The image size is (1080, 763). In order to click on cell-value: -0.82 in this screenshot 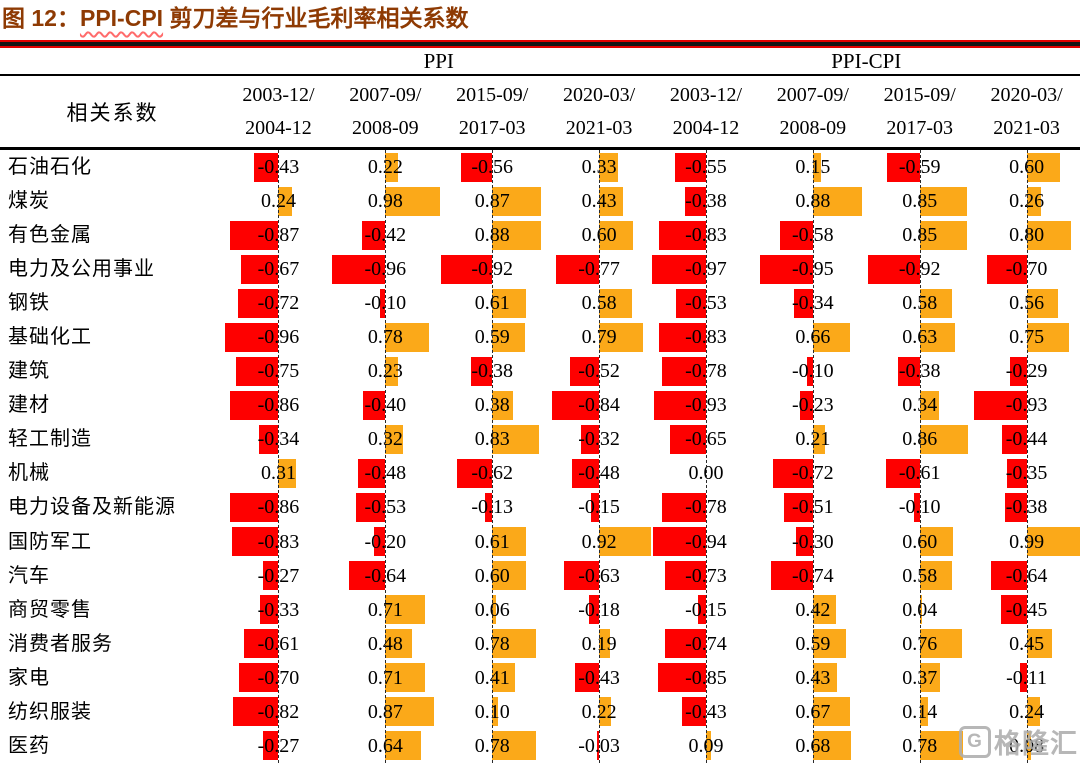, I will do `click(278, 711)`.